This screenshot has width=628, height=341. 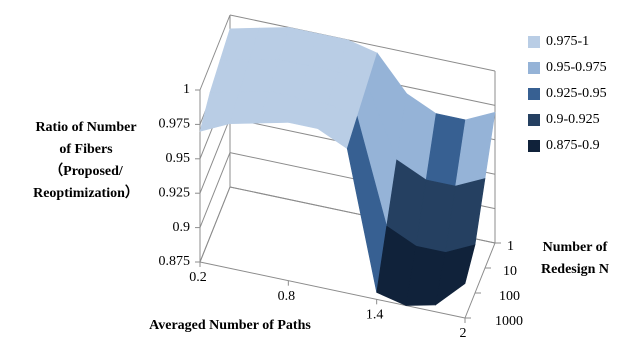 I want to click on z-axis-title: Reoptimization）, so click(x=86, y=193).